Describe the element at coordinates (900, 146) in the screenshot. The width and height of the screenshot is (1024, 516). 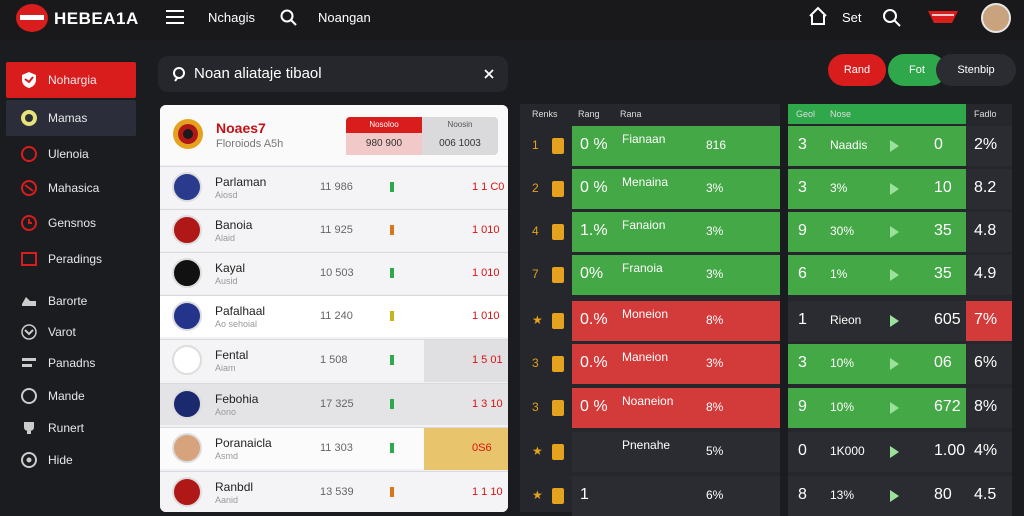
I see `table-row: 3 Naadis 0 2%` at that location.